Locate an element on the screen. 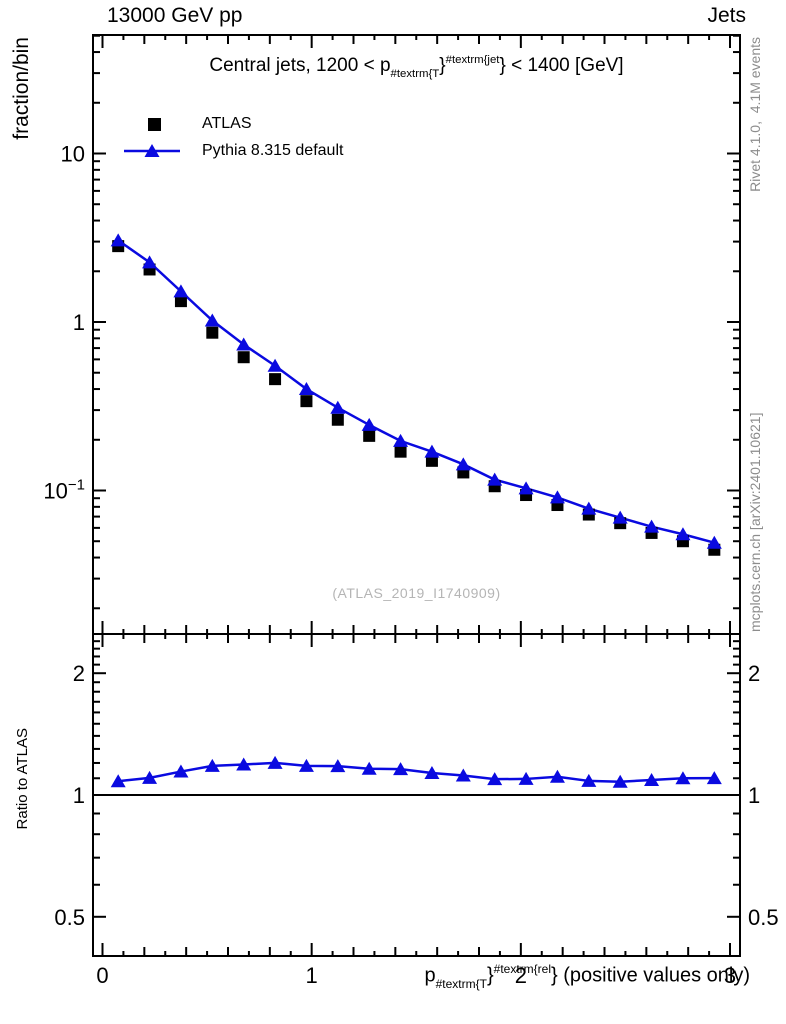 The width and height of the screenshot is (786, 1024). beam-energy-label: 13000 GeV pp is located at coordinates (175, 15).